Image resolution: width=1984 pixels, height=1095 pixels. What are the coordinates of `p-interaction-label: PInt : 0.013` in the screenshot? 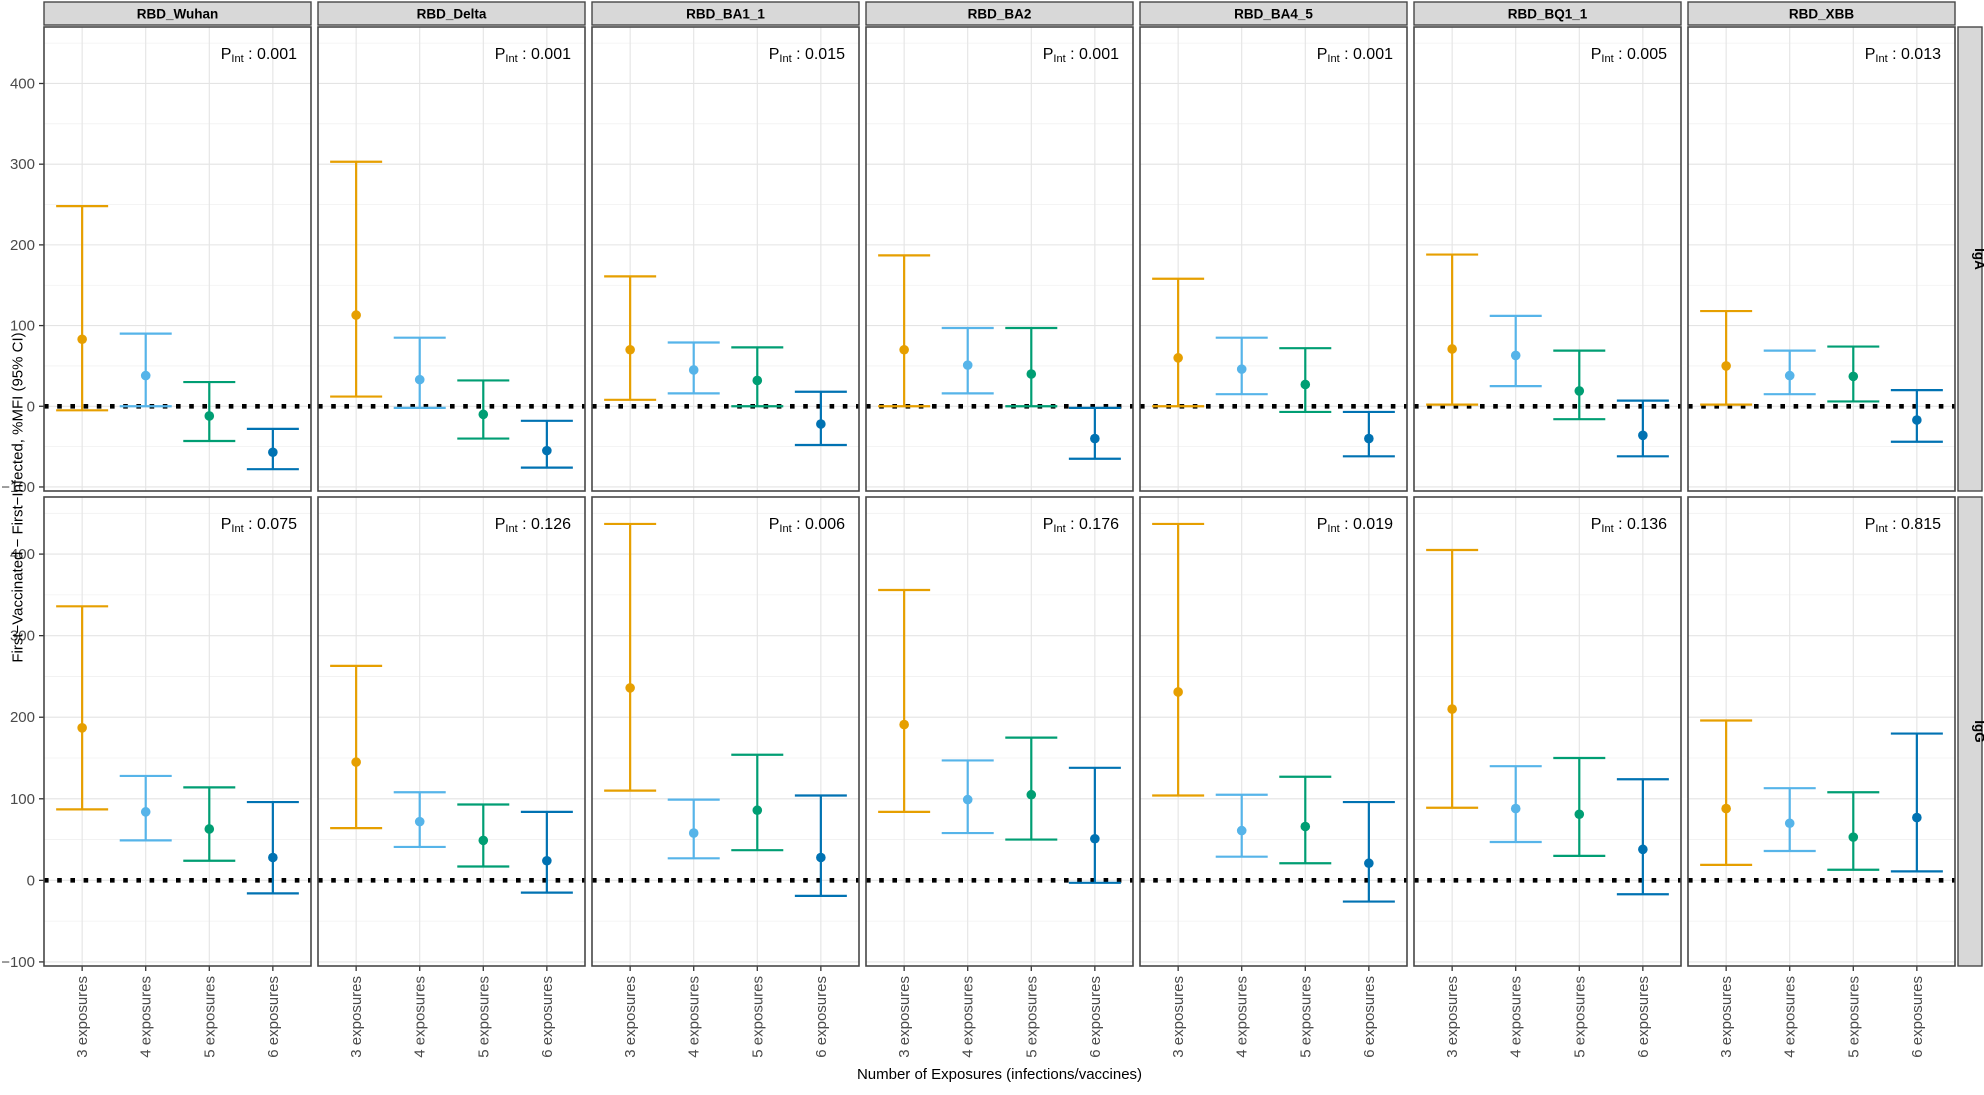 It's located at (1903, 55).